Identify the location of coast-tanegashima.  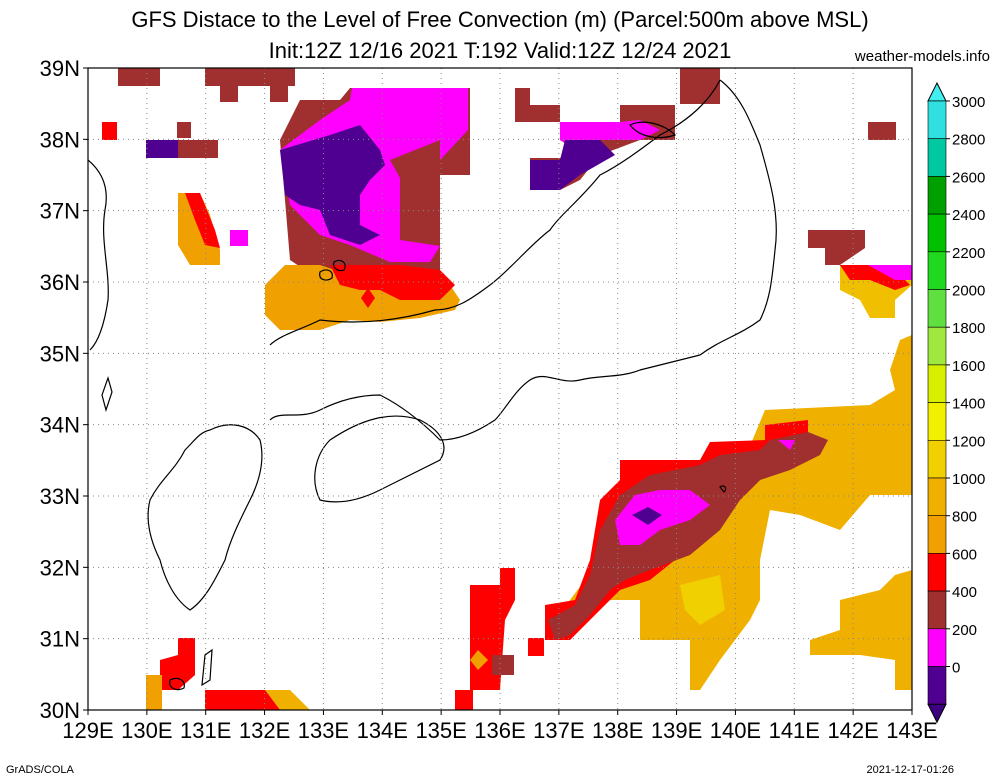
(207, 667).